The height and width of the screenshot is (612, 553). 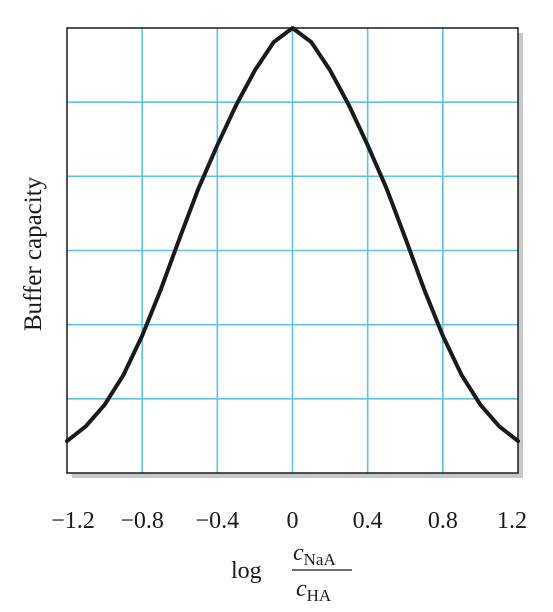 I want to click on x-tick-label: −0.4, so click(x=218, y=521).